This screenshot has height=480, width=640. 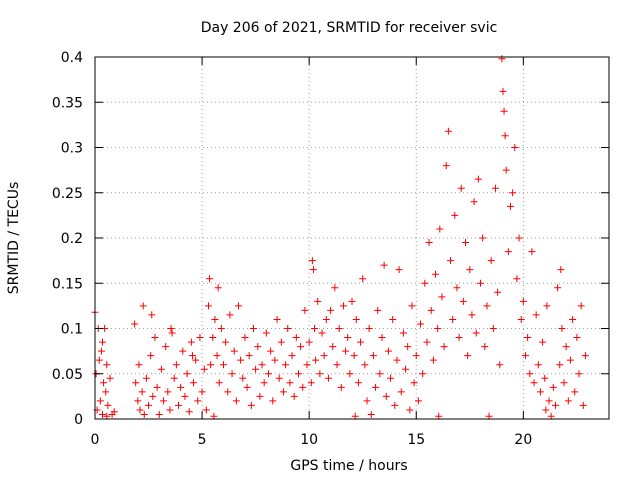 I want to click on y-tick-label: 0.1, so click(x=72, y=330).